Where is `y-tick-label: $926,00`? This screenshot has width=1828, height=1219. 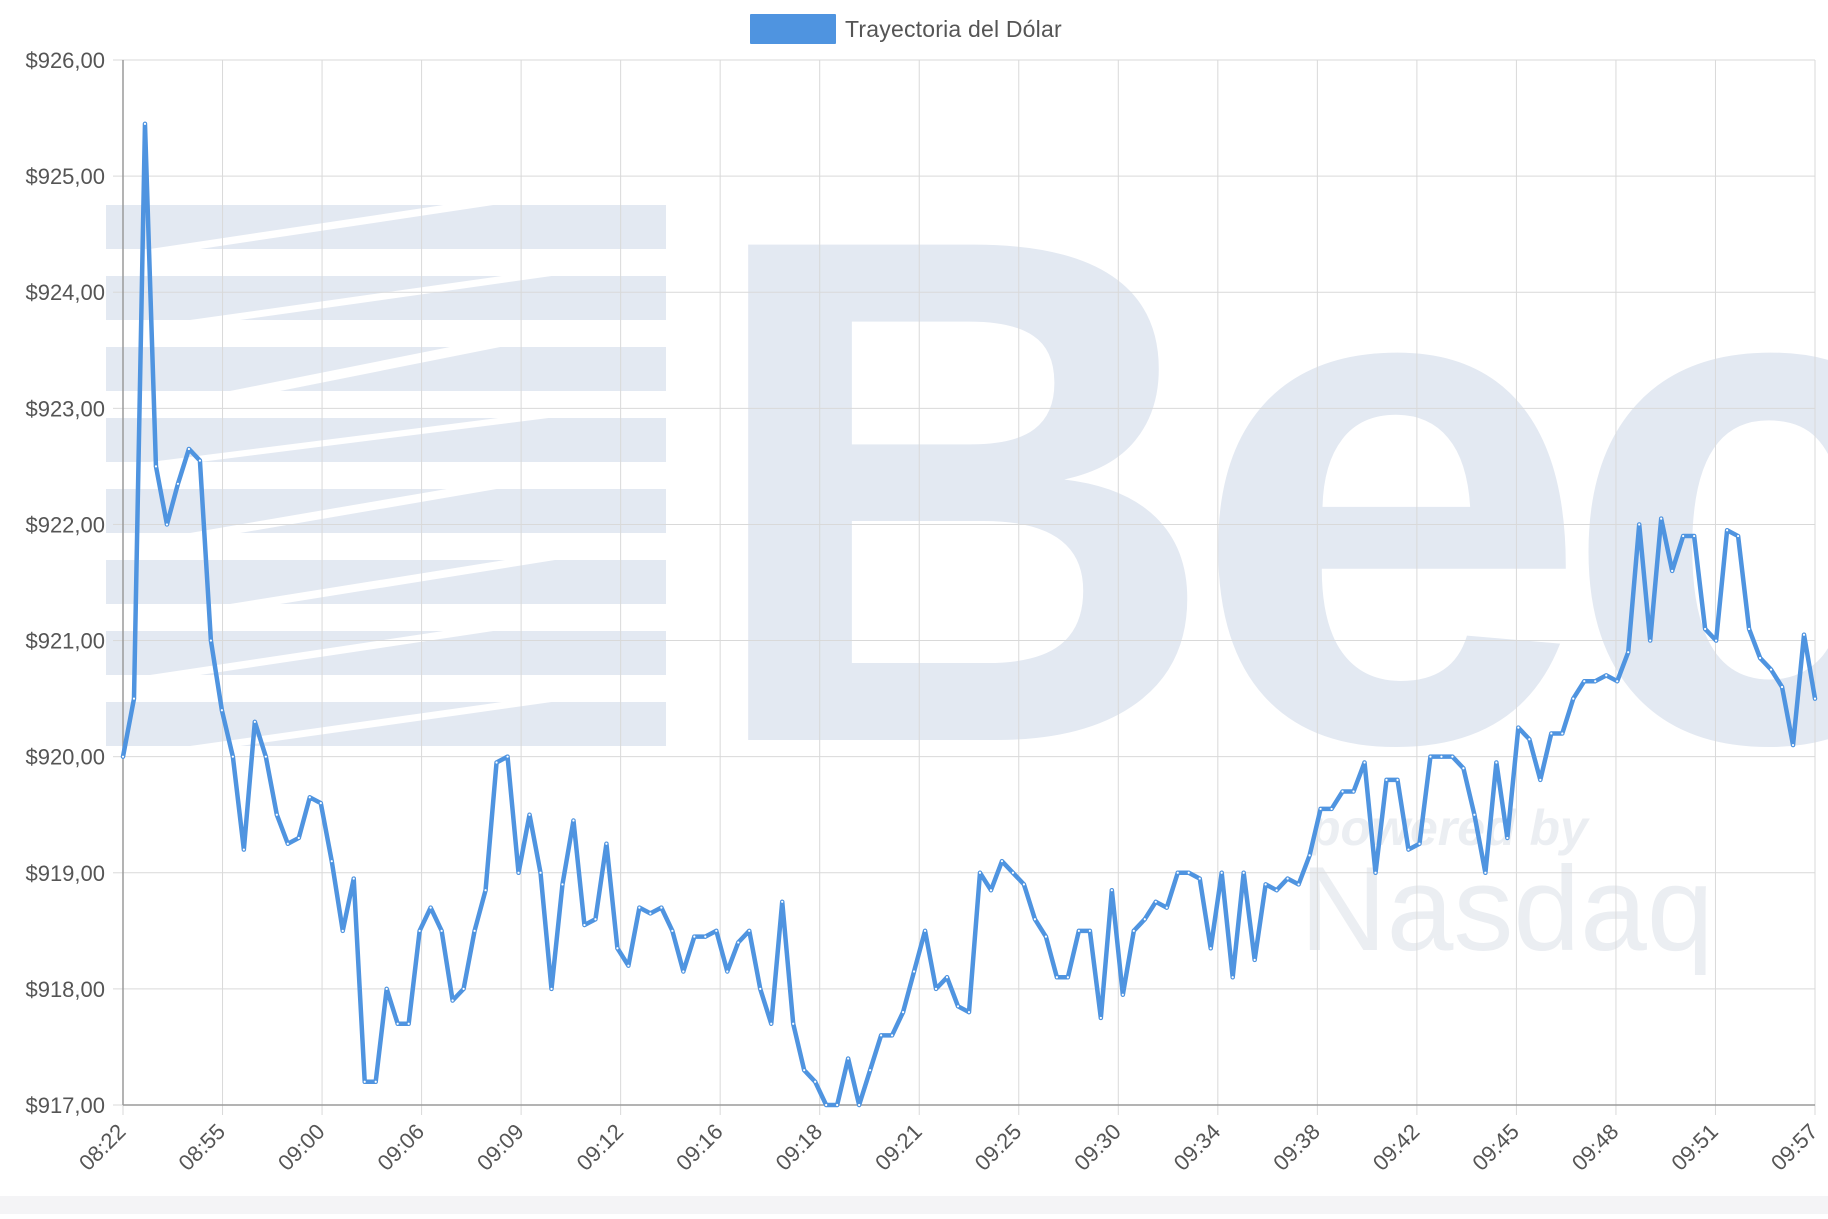 y-tick-label: $926,00 is located at coordinates (65, 60).